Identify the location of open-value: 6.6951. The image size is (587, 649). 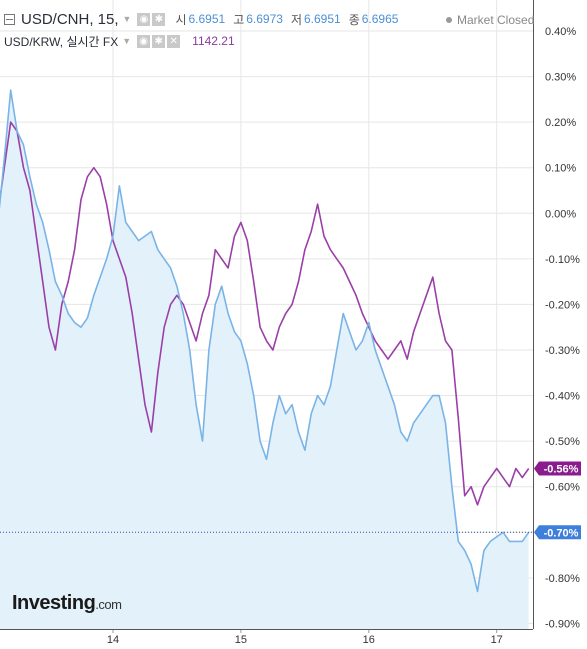
(207, 19).